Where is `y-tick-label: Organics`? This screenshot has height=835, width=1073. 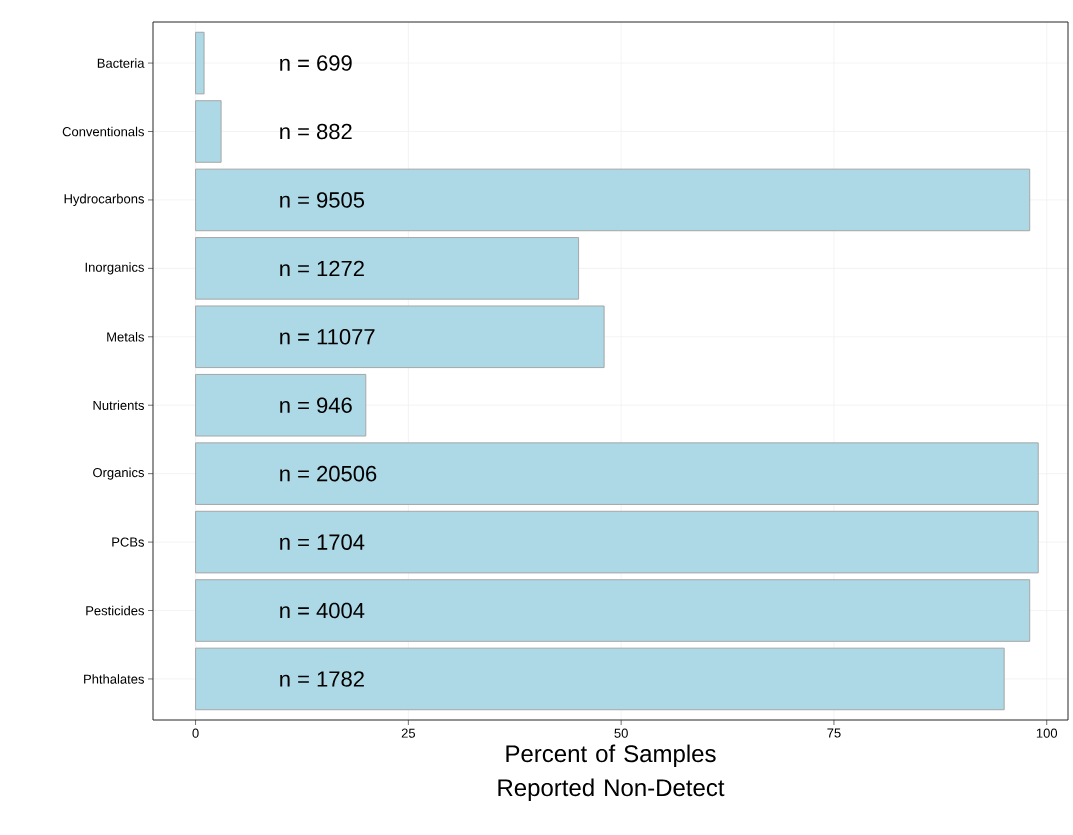 y-tick-label: Organics is located at coordinates (119, 473).